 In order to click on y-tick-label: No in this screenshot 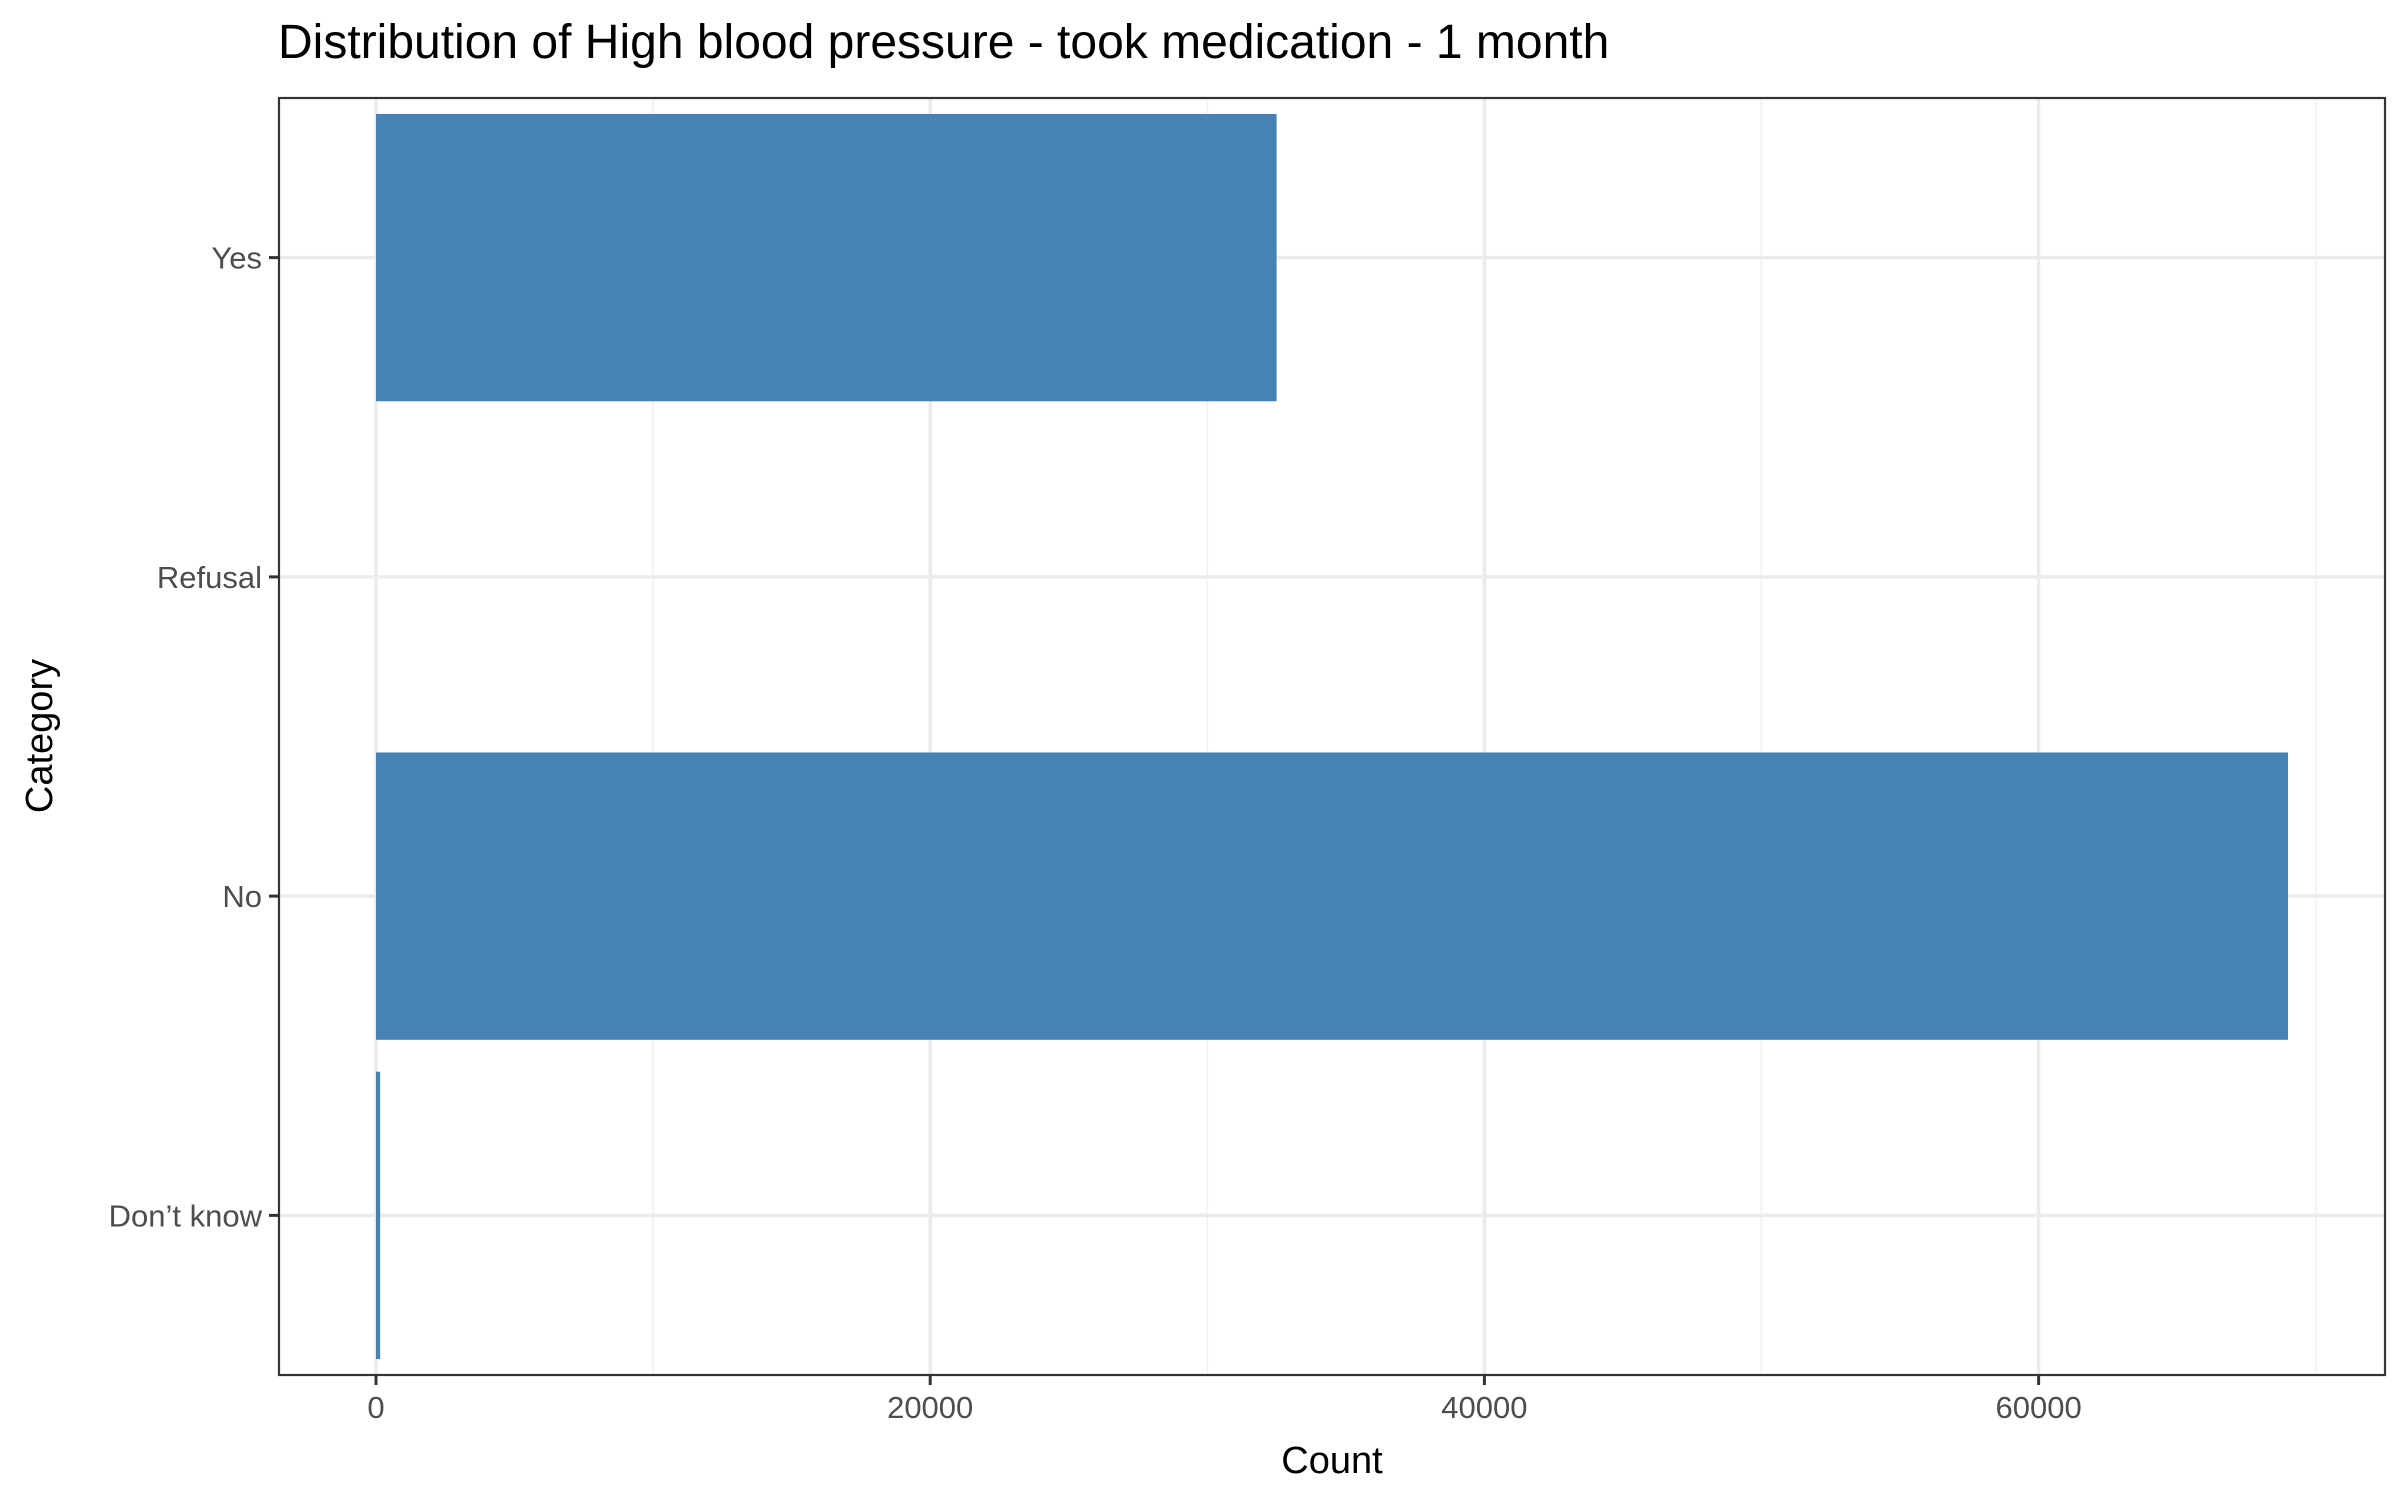, I will do `click(242, 896)`.